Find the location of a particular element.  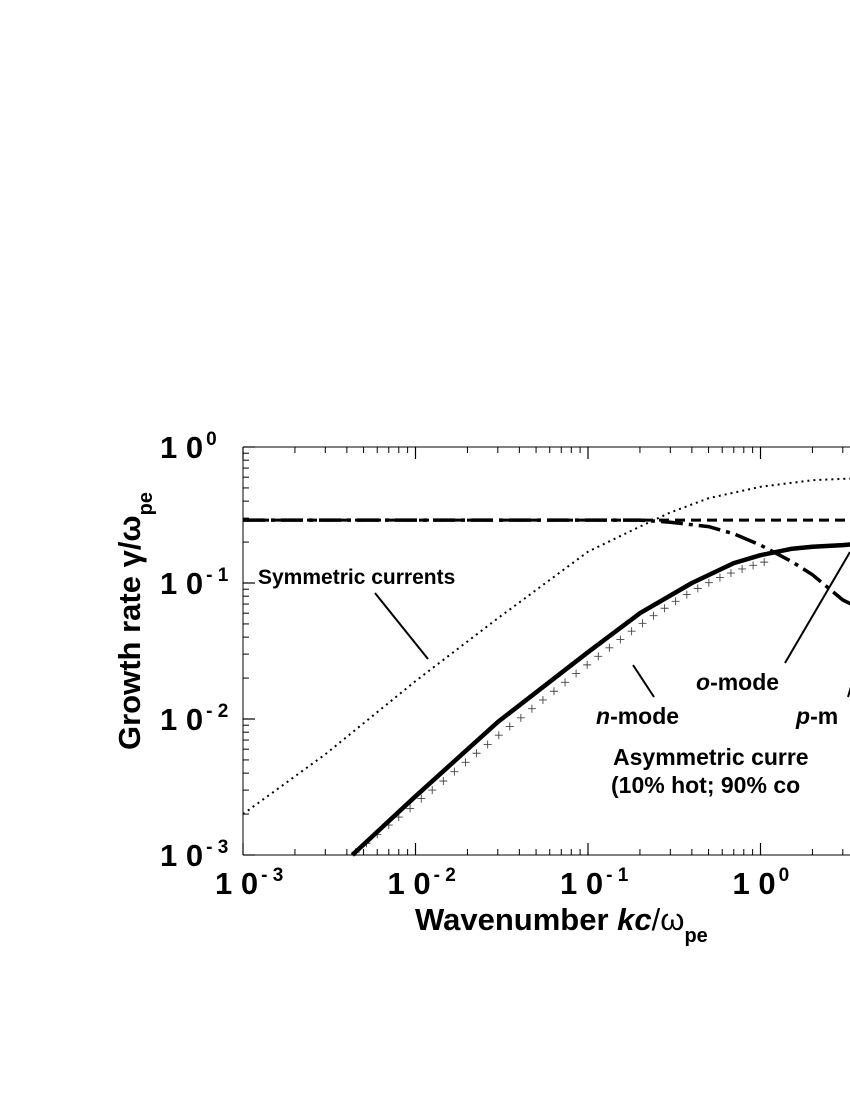

y-tick-label-exp: - 2 is located at coordinates (217, 711).